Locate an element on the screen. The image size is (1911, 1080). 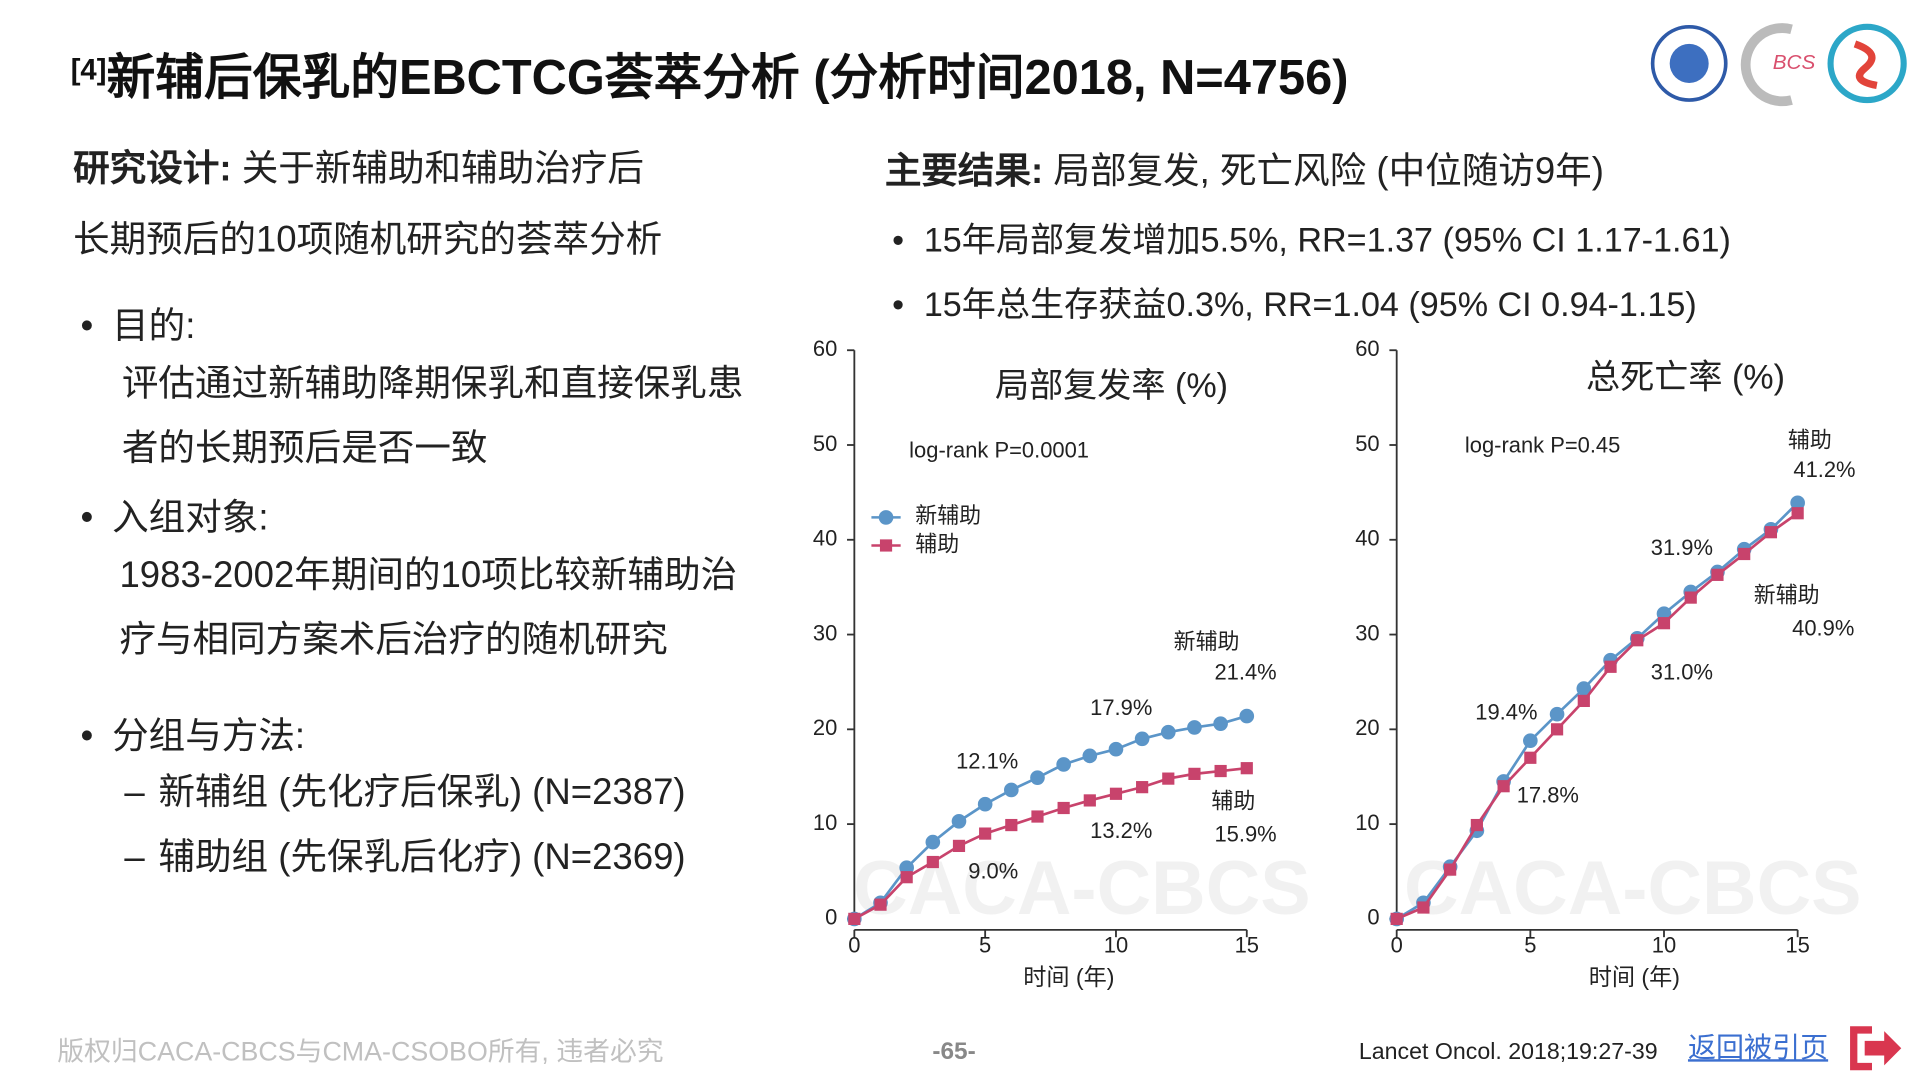
logo-caca-inner is located at coordinates (1689, 63).